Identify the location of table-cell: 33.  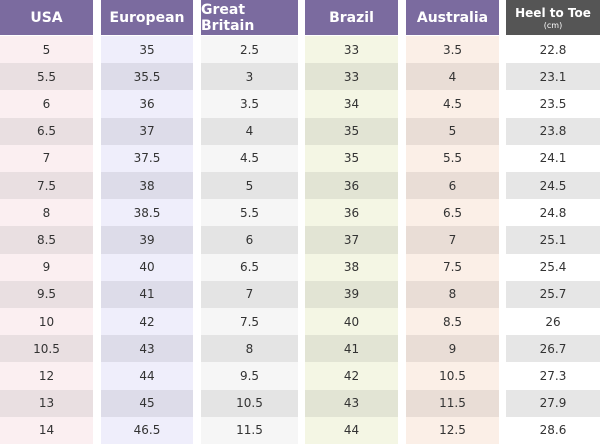
(351, 50).